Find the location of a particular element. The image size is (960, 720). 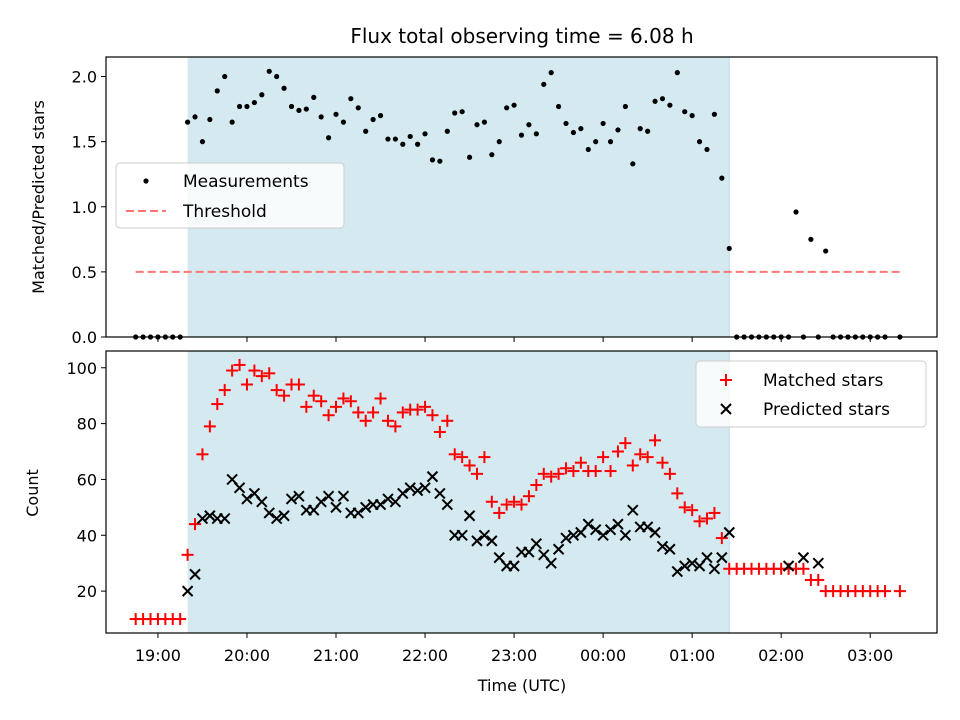

bottom-legend-box is located at coordinates (811, 394).